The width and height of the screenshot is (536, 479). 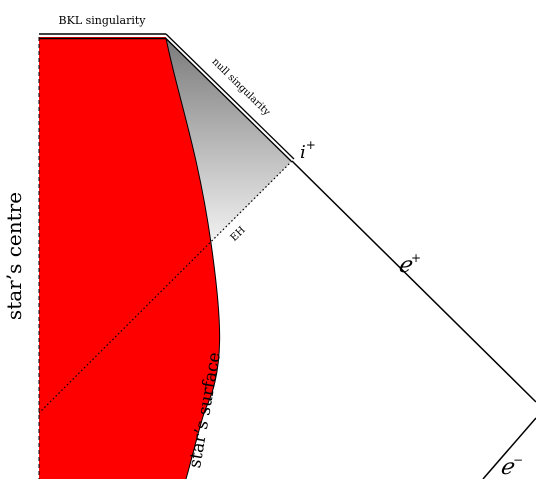 I want to click on stars-centre-label: star’s centre, so click(x=14, y=256).